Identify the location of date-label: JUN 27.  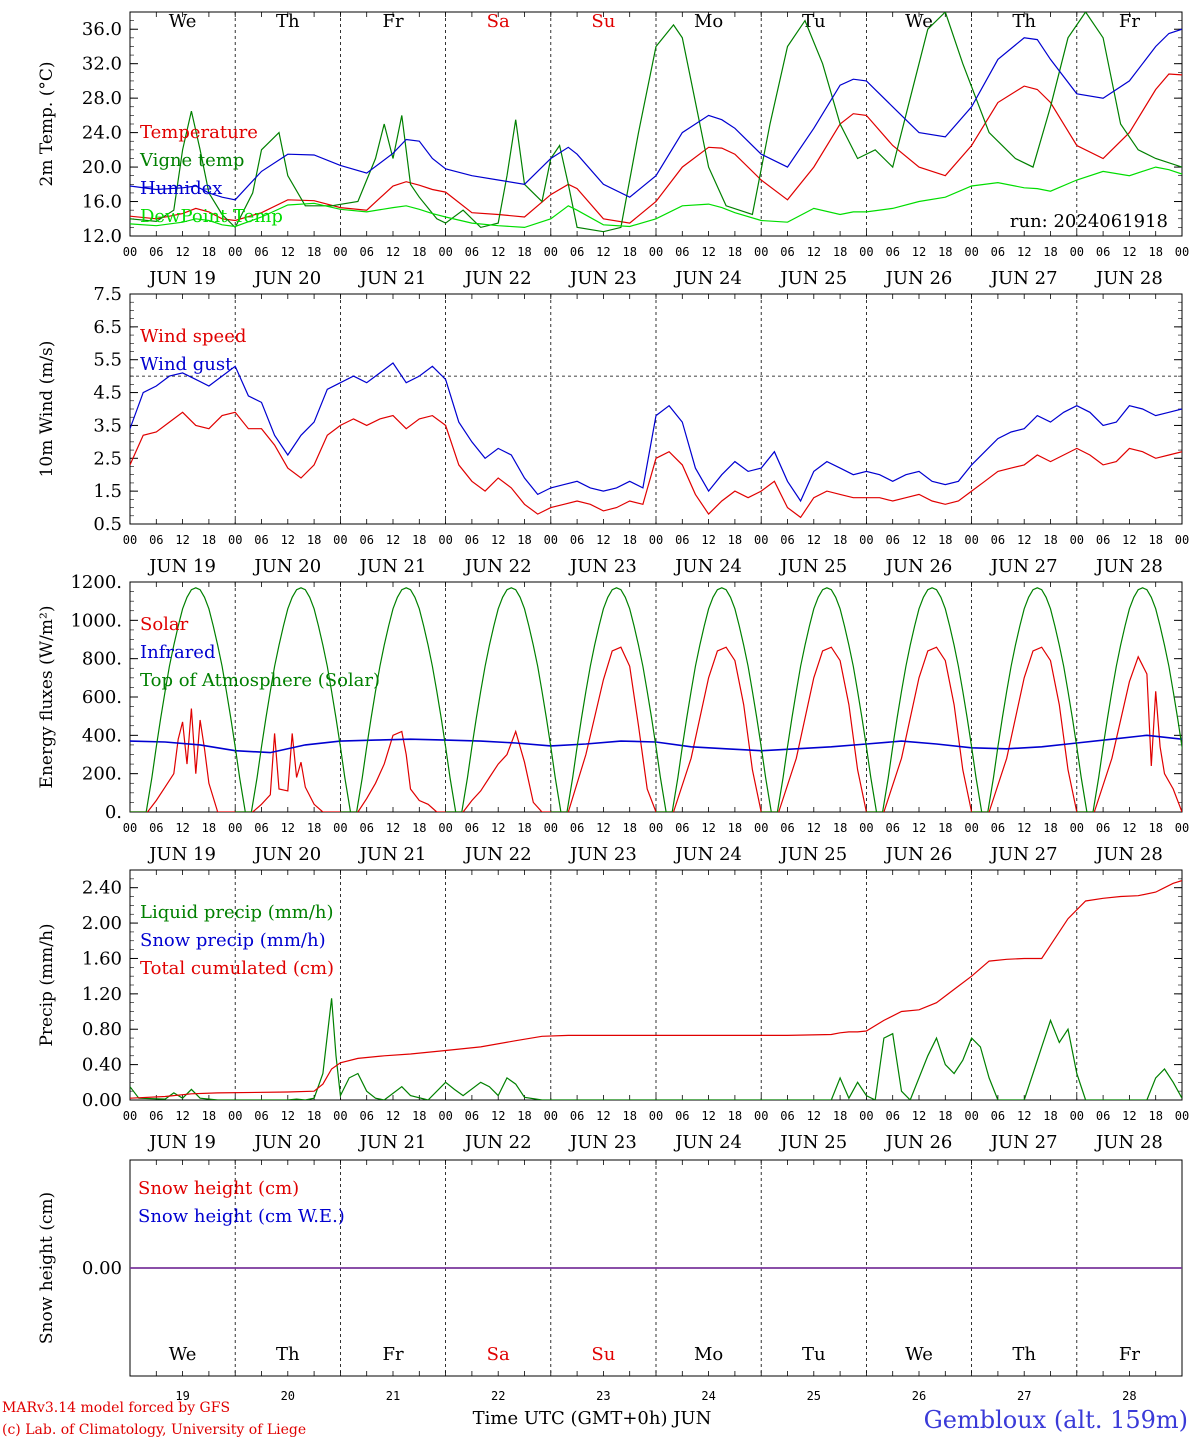
(1023, 278).